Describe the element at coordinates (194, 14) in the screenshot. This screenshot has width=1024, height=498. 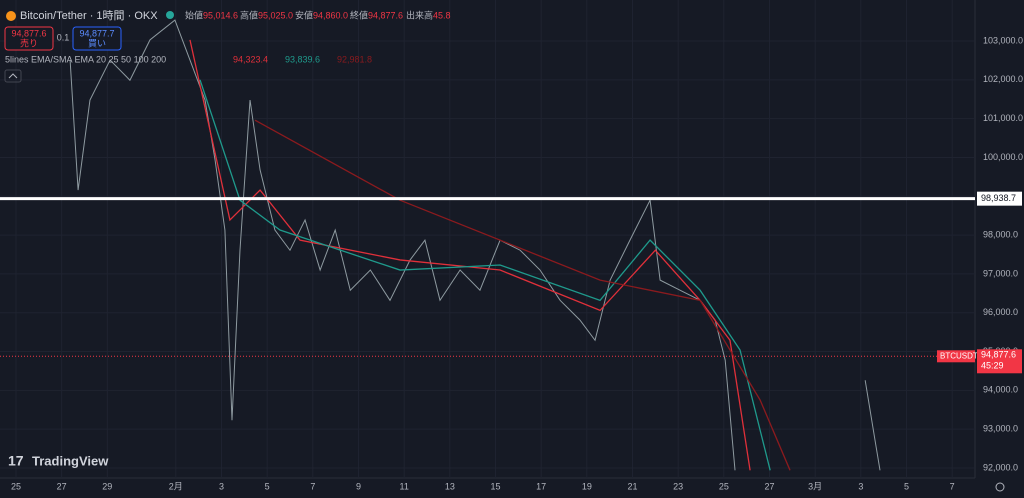
I see `ohlc-label: 始値` at that location.